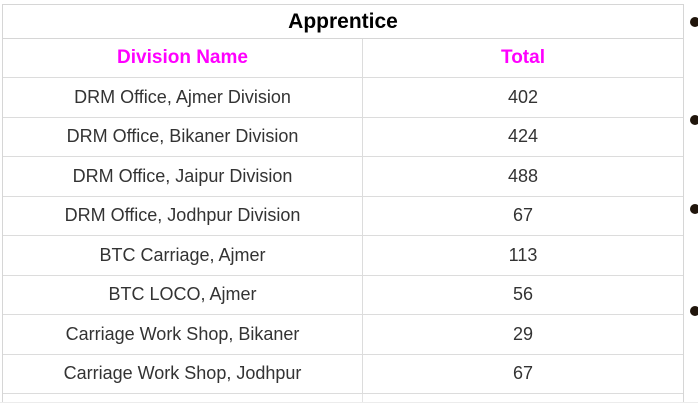 The width and height of the screenshot is (698, 403). I want to click on total-cell: 56, so click(523, 294).